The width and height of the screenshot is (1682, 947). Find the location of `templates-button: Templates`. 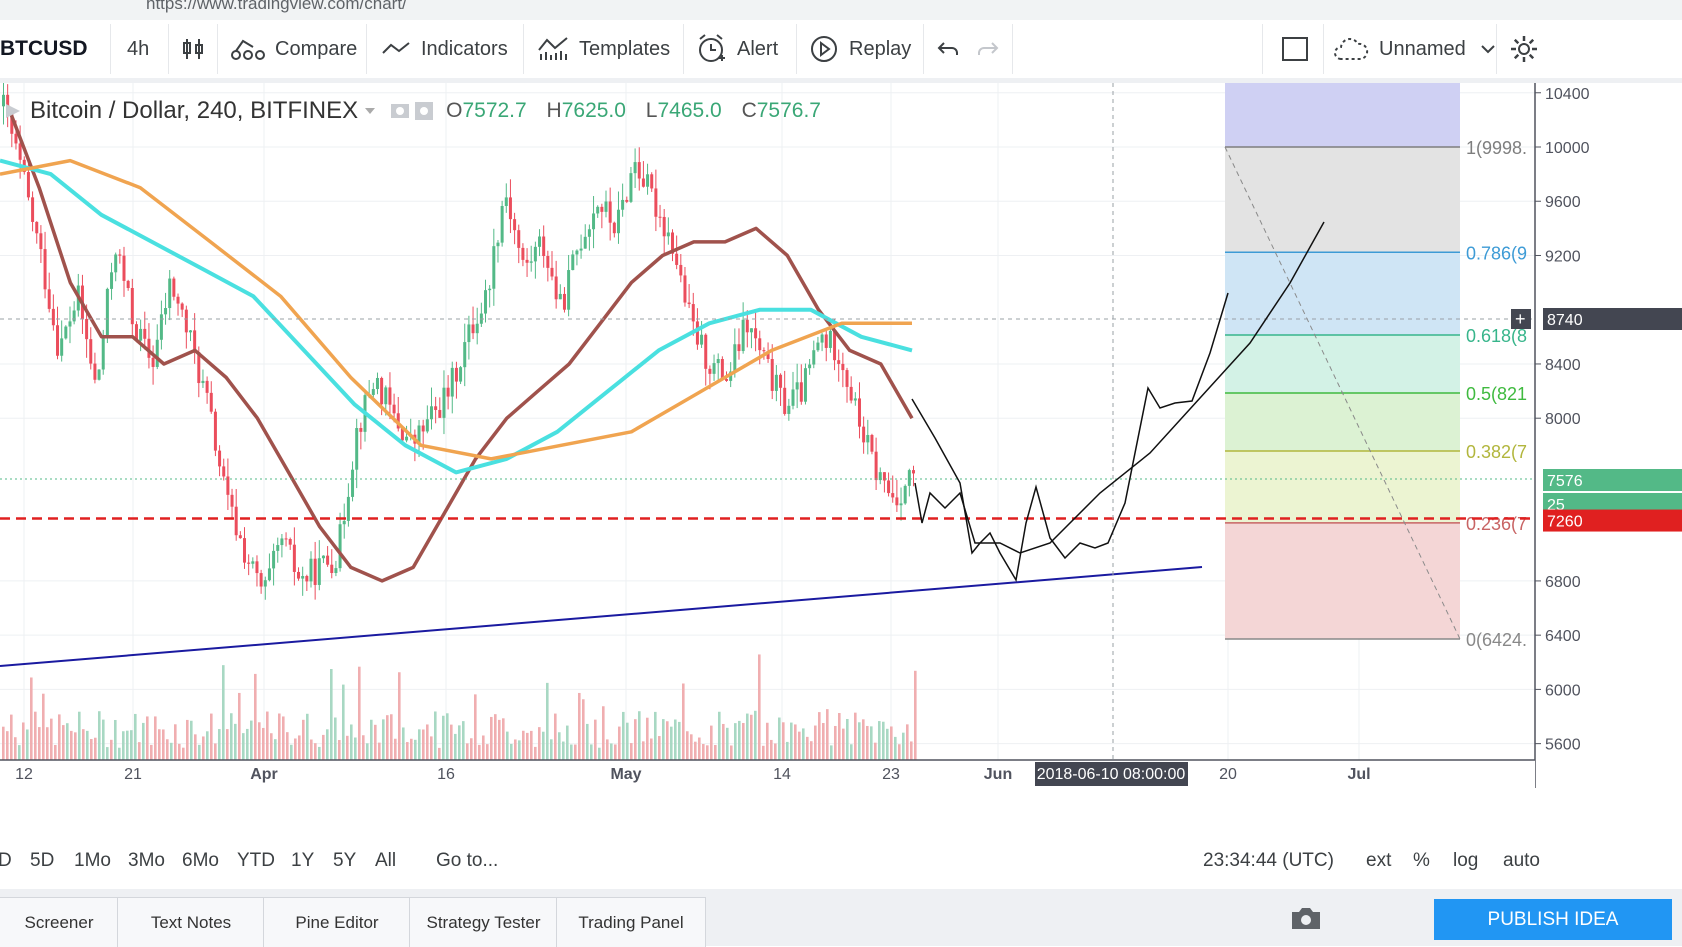

templates-button: Templates is located at coordinates (603, 49).